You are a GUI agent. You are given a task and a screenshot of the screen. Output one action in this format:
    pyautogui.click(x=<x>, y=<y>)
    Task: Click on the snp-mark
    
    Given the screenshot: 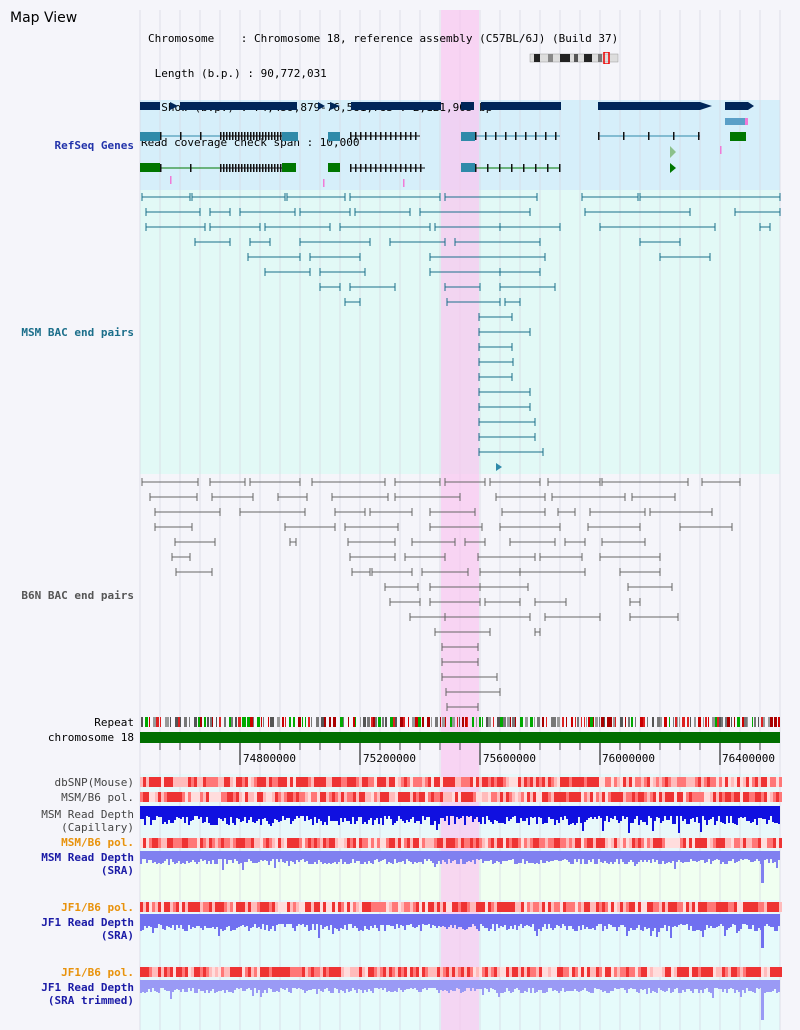 What is the action you would take?
    pyautogui.click(x=171, y=180)
    